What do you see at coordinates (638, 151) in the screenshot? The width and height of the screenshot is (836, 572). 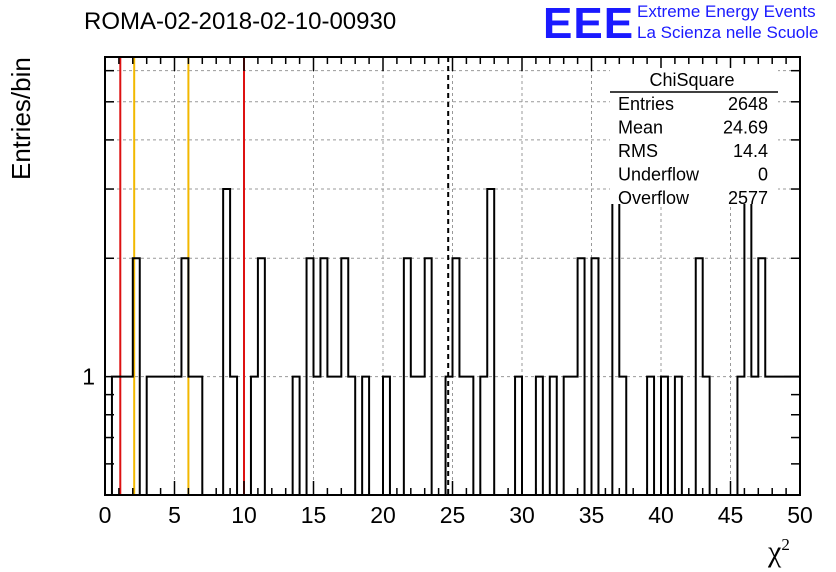 I see `stats-row-label: RMS` at bounding box center [638, 151].